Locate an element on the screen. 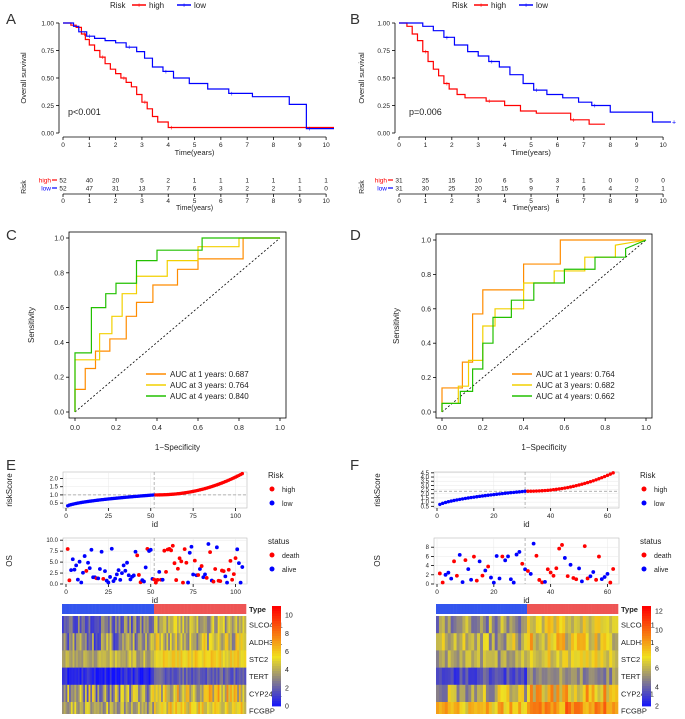 This screenshot has height=719, width=685. riskscore-y-axis-label: riskScore is located at coordinates (377, 490).